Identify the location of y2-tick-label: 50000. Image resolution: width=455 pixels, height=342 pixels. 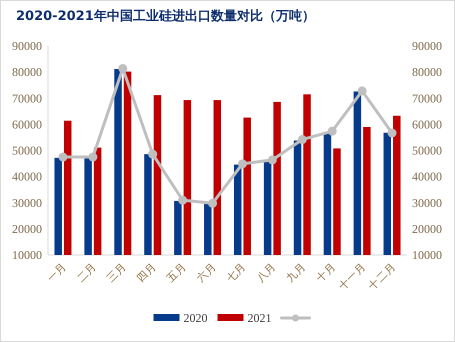
(427, 151).